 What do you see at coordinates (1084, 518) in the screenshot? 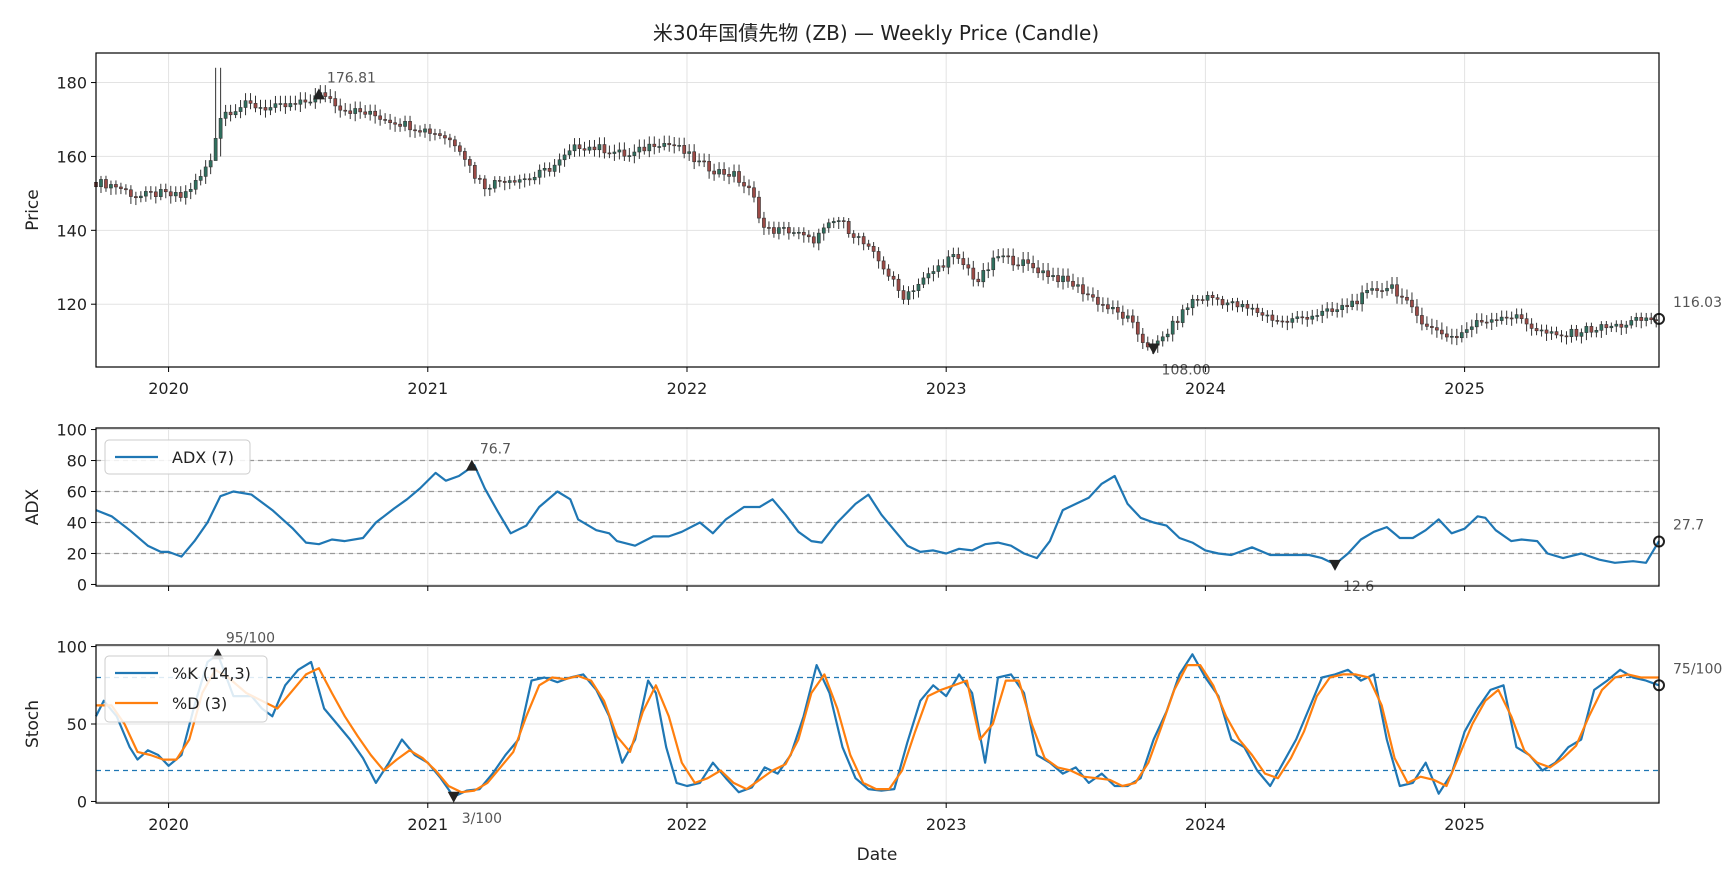
I see `adx-annotations: 76.7 12.6 27.7` at bounding box center [1084, 518].